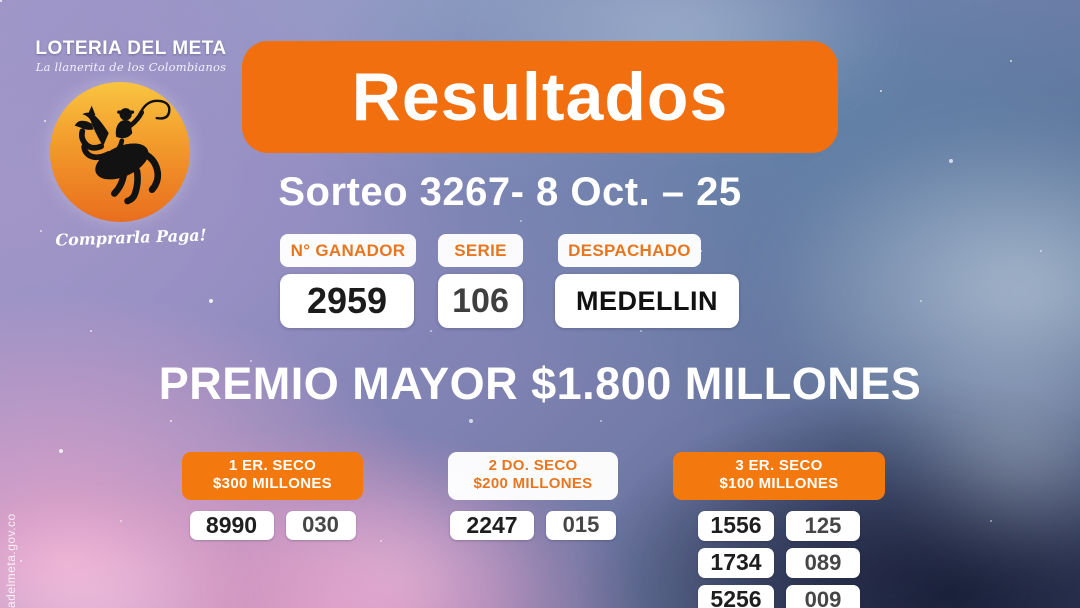  I want to click on seco-3-series-2: 089, so click(823, 562).